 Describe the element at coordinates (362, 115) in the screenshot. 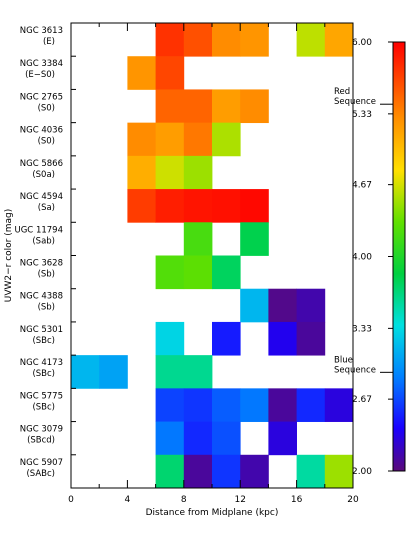

I see `colorbar-tick-label: 5.33` at that location.